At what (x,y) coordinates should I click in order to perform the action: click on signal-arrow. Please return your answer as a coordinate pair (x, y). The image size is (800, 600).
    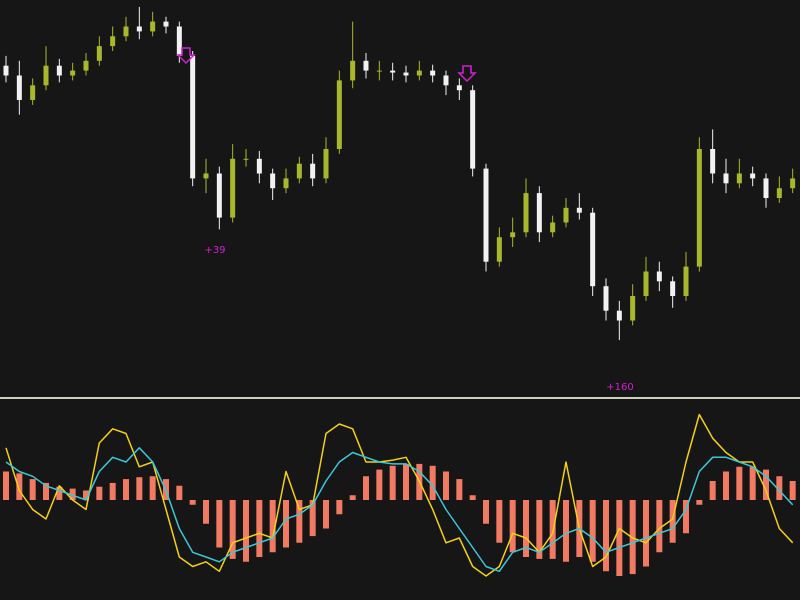
    Looking at the image, I should click on (186, 56).